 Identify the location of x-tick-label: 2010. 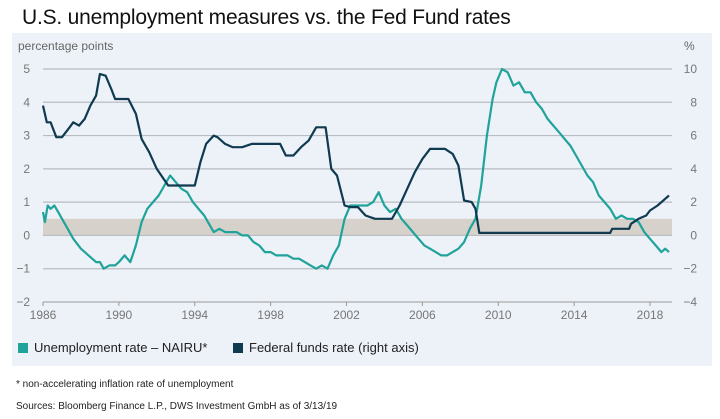
(498, 315).